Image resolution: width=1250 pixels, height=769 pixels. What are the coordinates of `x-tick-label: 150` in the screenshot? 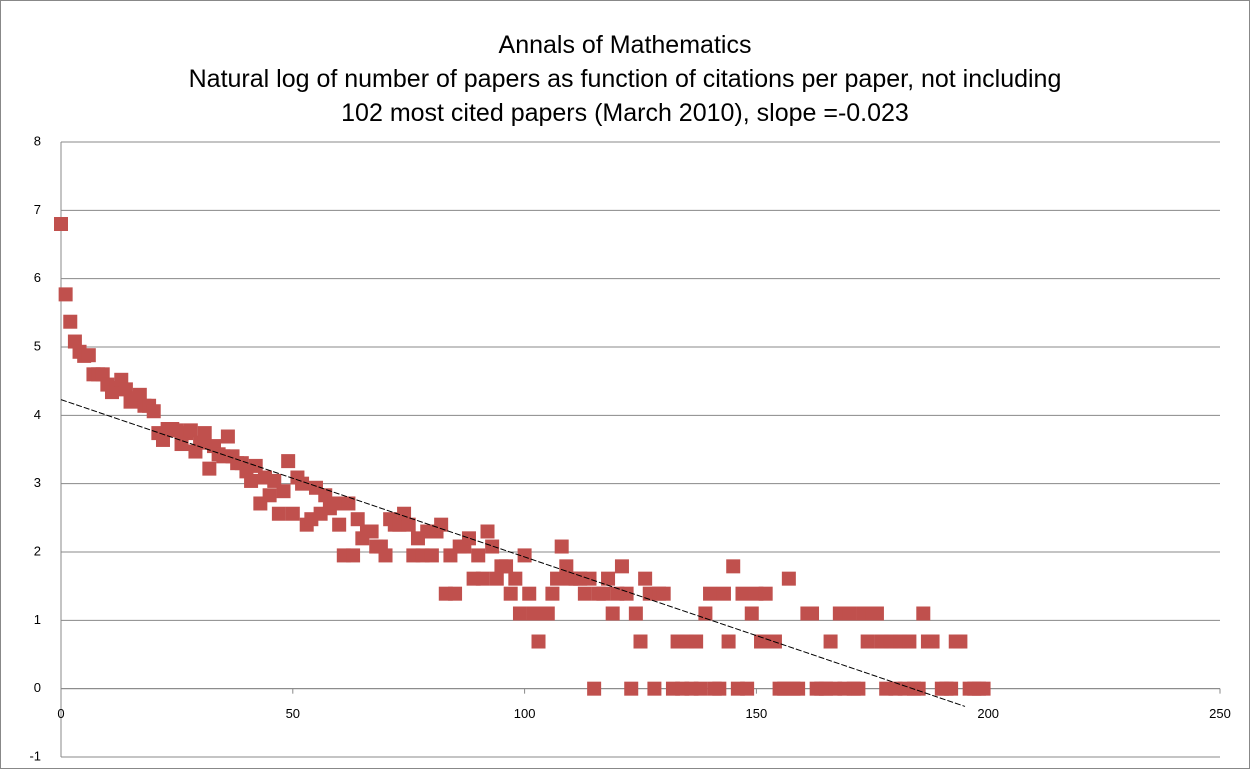 It's located at (757, 713).